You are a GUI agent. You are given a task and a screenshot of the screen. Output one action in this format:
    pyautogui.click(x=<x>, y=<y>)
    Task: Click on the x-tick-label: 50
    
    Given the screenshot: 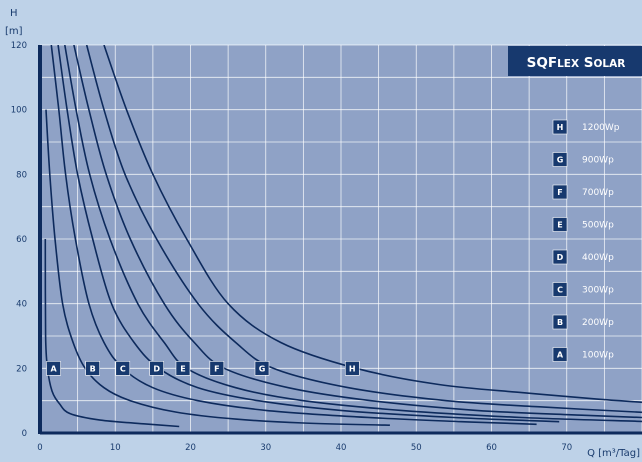 What is the action you would take?
    pyautogui.click(x=416, y=448)
    